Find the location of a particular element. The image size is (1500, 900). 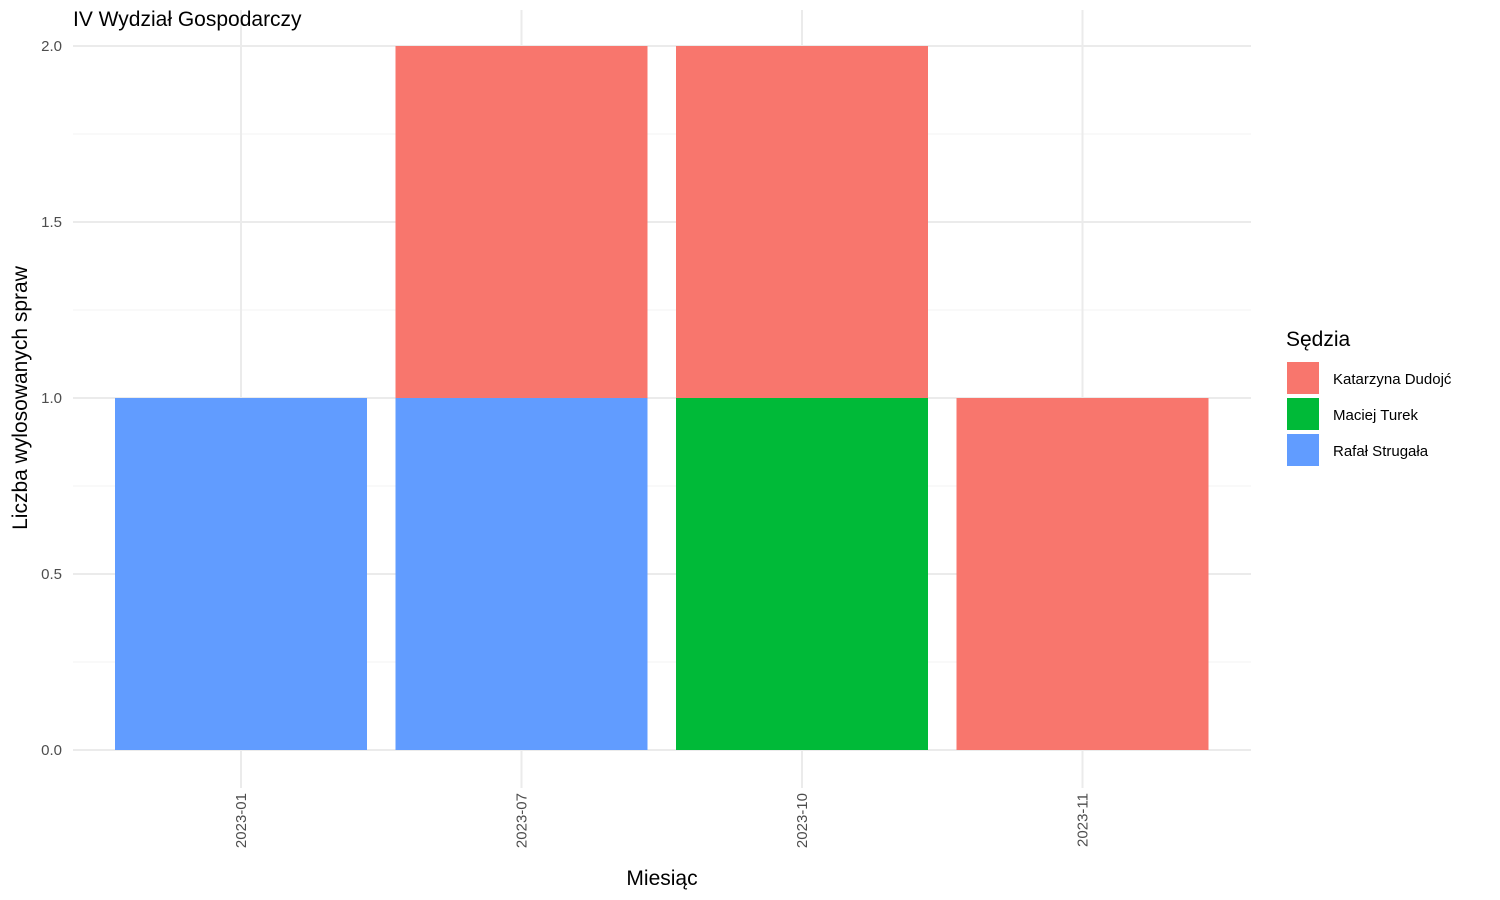

y-tick-label: 0.0 is located at coordinates (51, 750).